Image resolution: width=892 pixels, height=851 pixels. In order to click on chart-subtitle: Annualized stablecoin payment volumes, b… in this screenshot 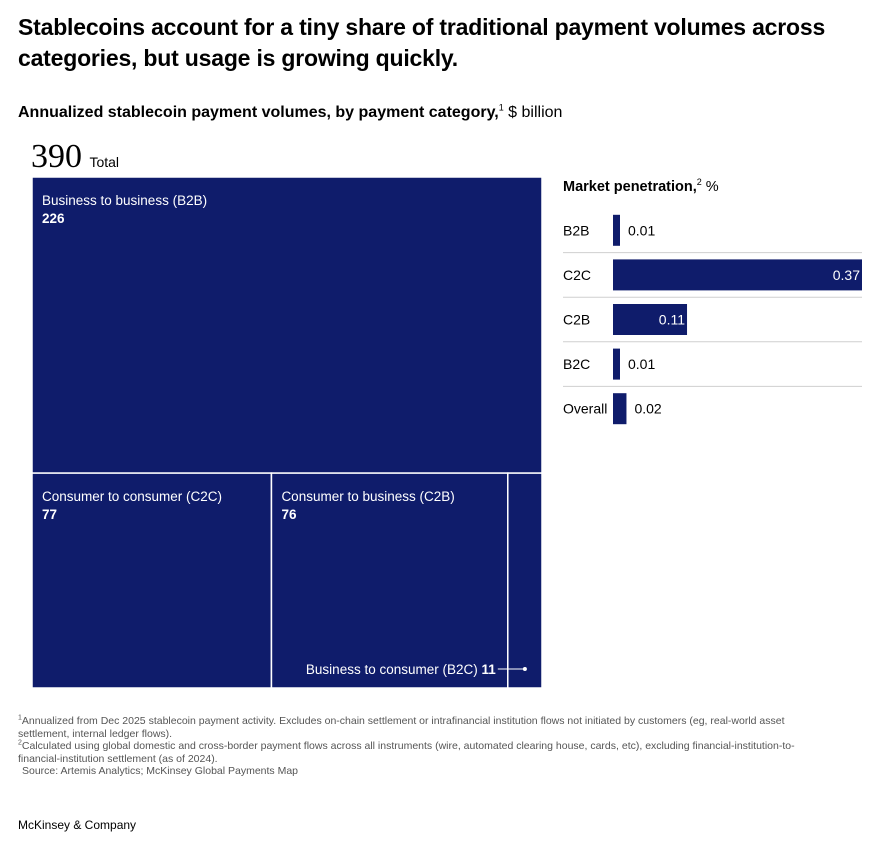, I will do `click(290, 113)`.